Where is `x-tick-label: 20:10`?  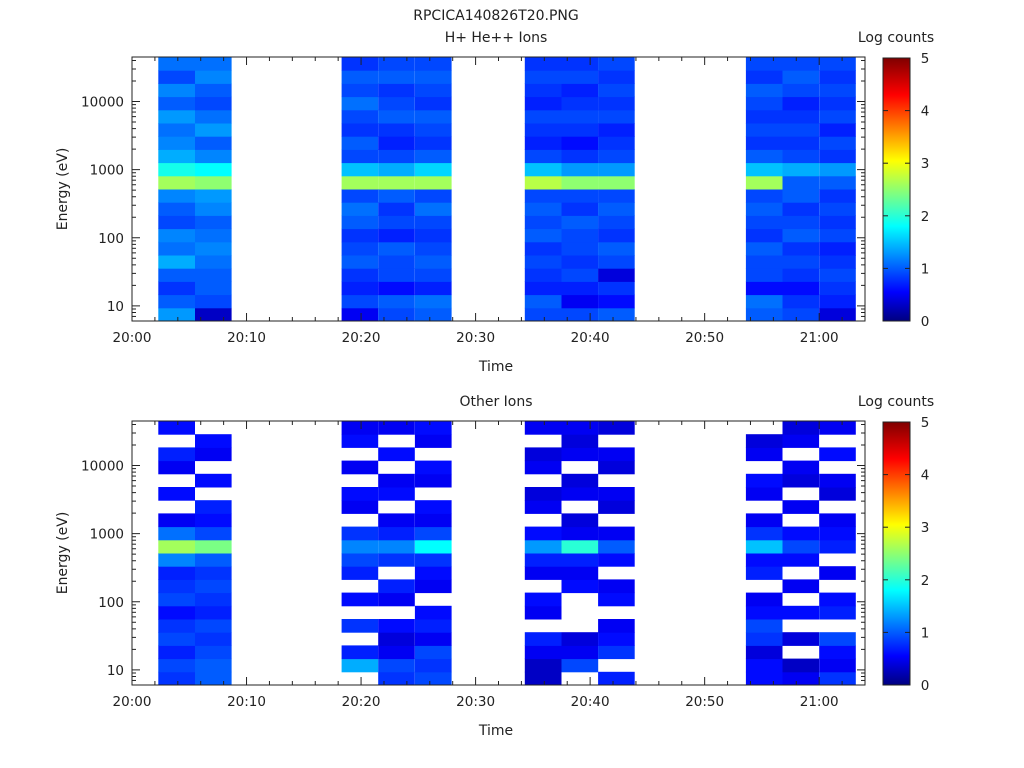 x-tick-label: 20:10 is located at coordinates (246, 338).